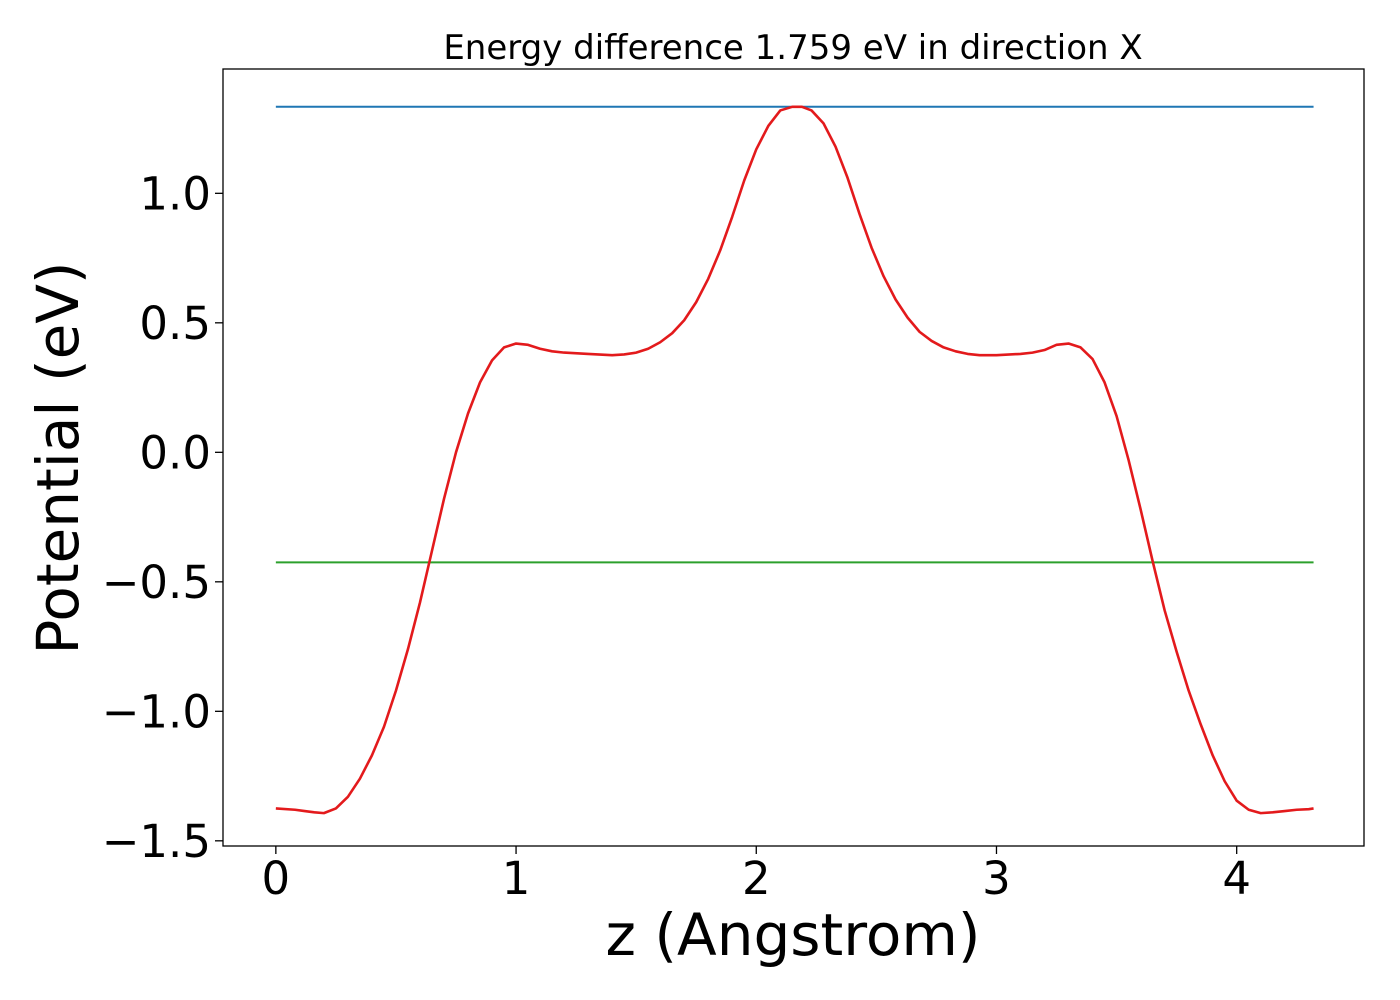 The height and width of the screenshot is (1000, 1400). What do you see at coordinates (996, 878) in the screenshot?
I see `x-tick-label: 3` at bounding box center [996, 878].